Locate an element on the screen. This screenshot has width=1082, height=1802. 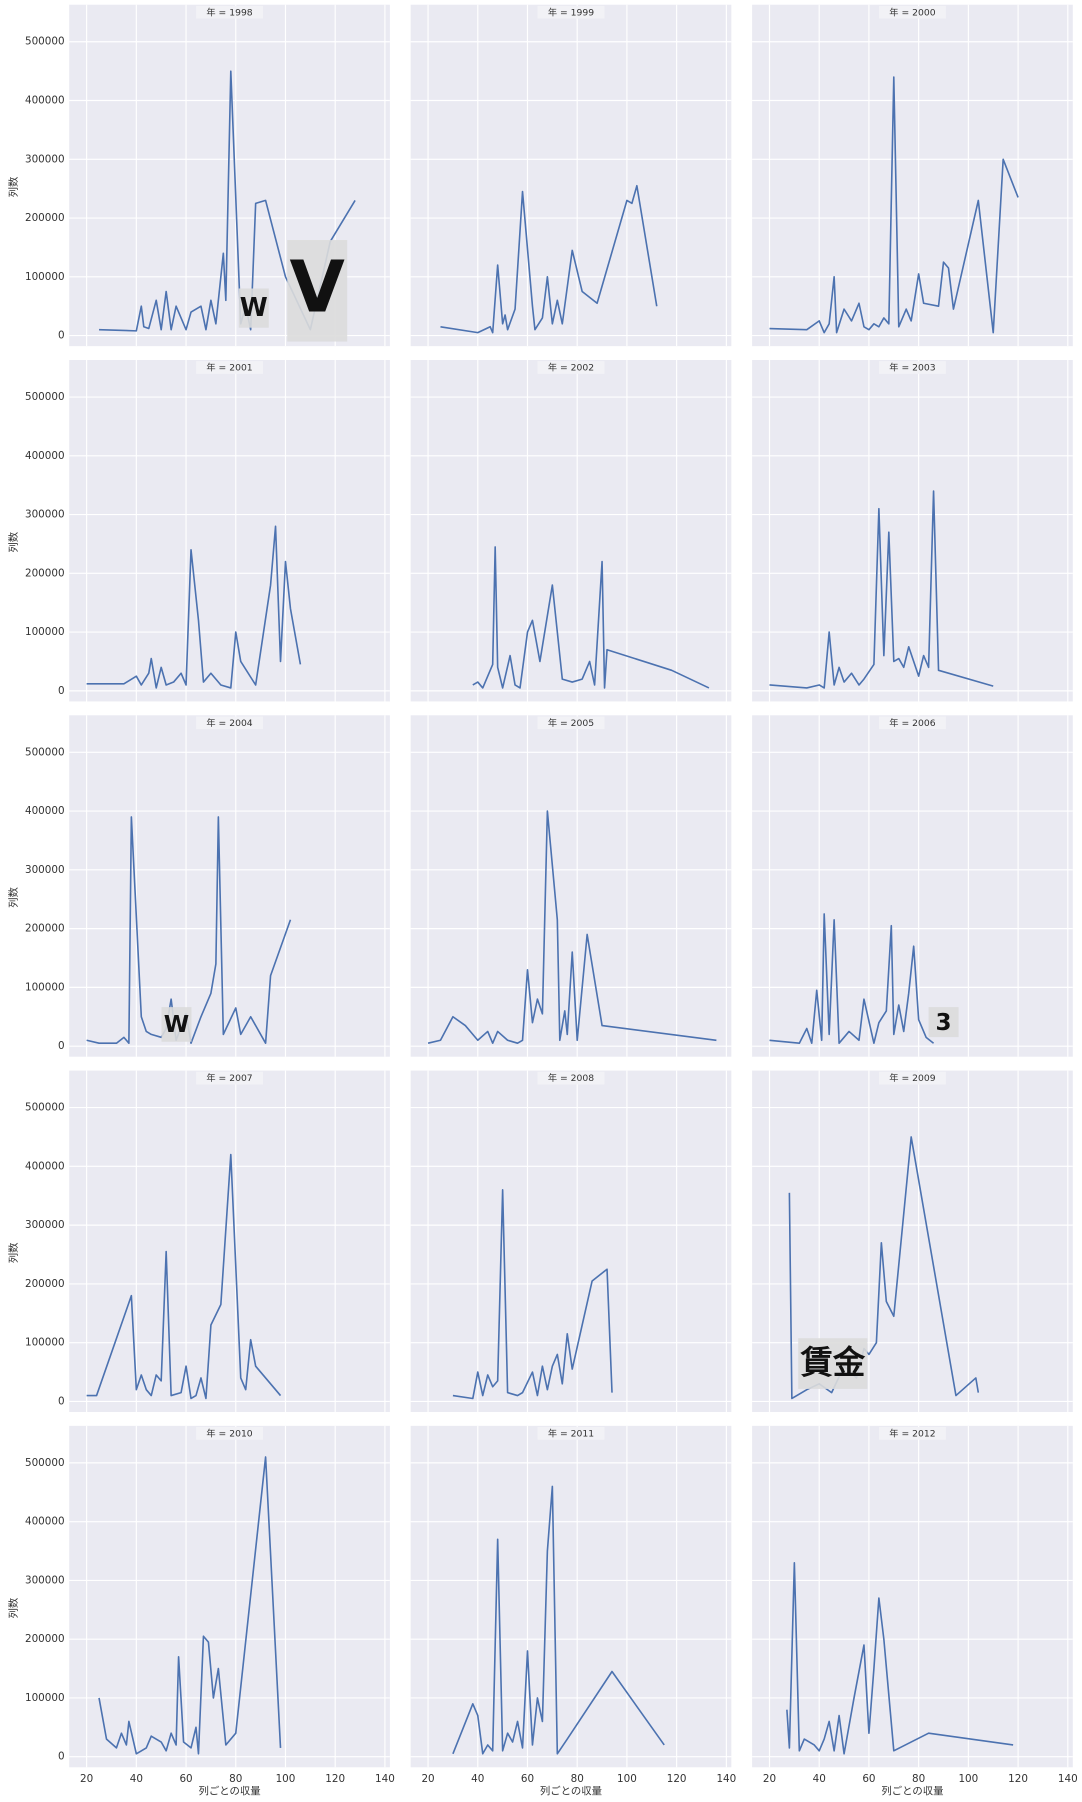
panel-title: 年 = 2005 is located at coordinates (571, 723).